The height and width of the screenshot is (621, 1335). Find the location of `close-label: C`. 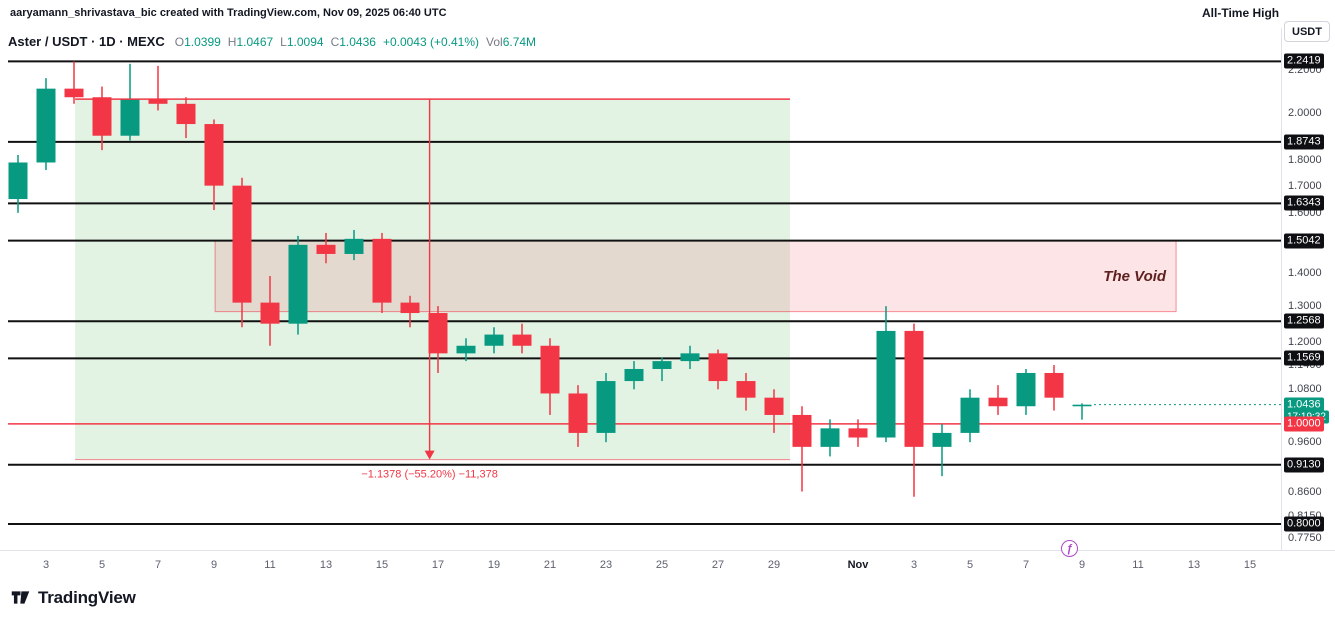

close-label: C is located at coordinates (335, 41).